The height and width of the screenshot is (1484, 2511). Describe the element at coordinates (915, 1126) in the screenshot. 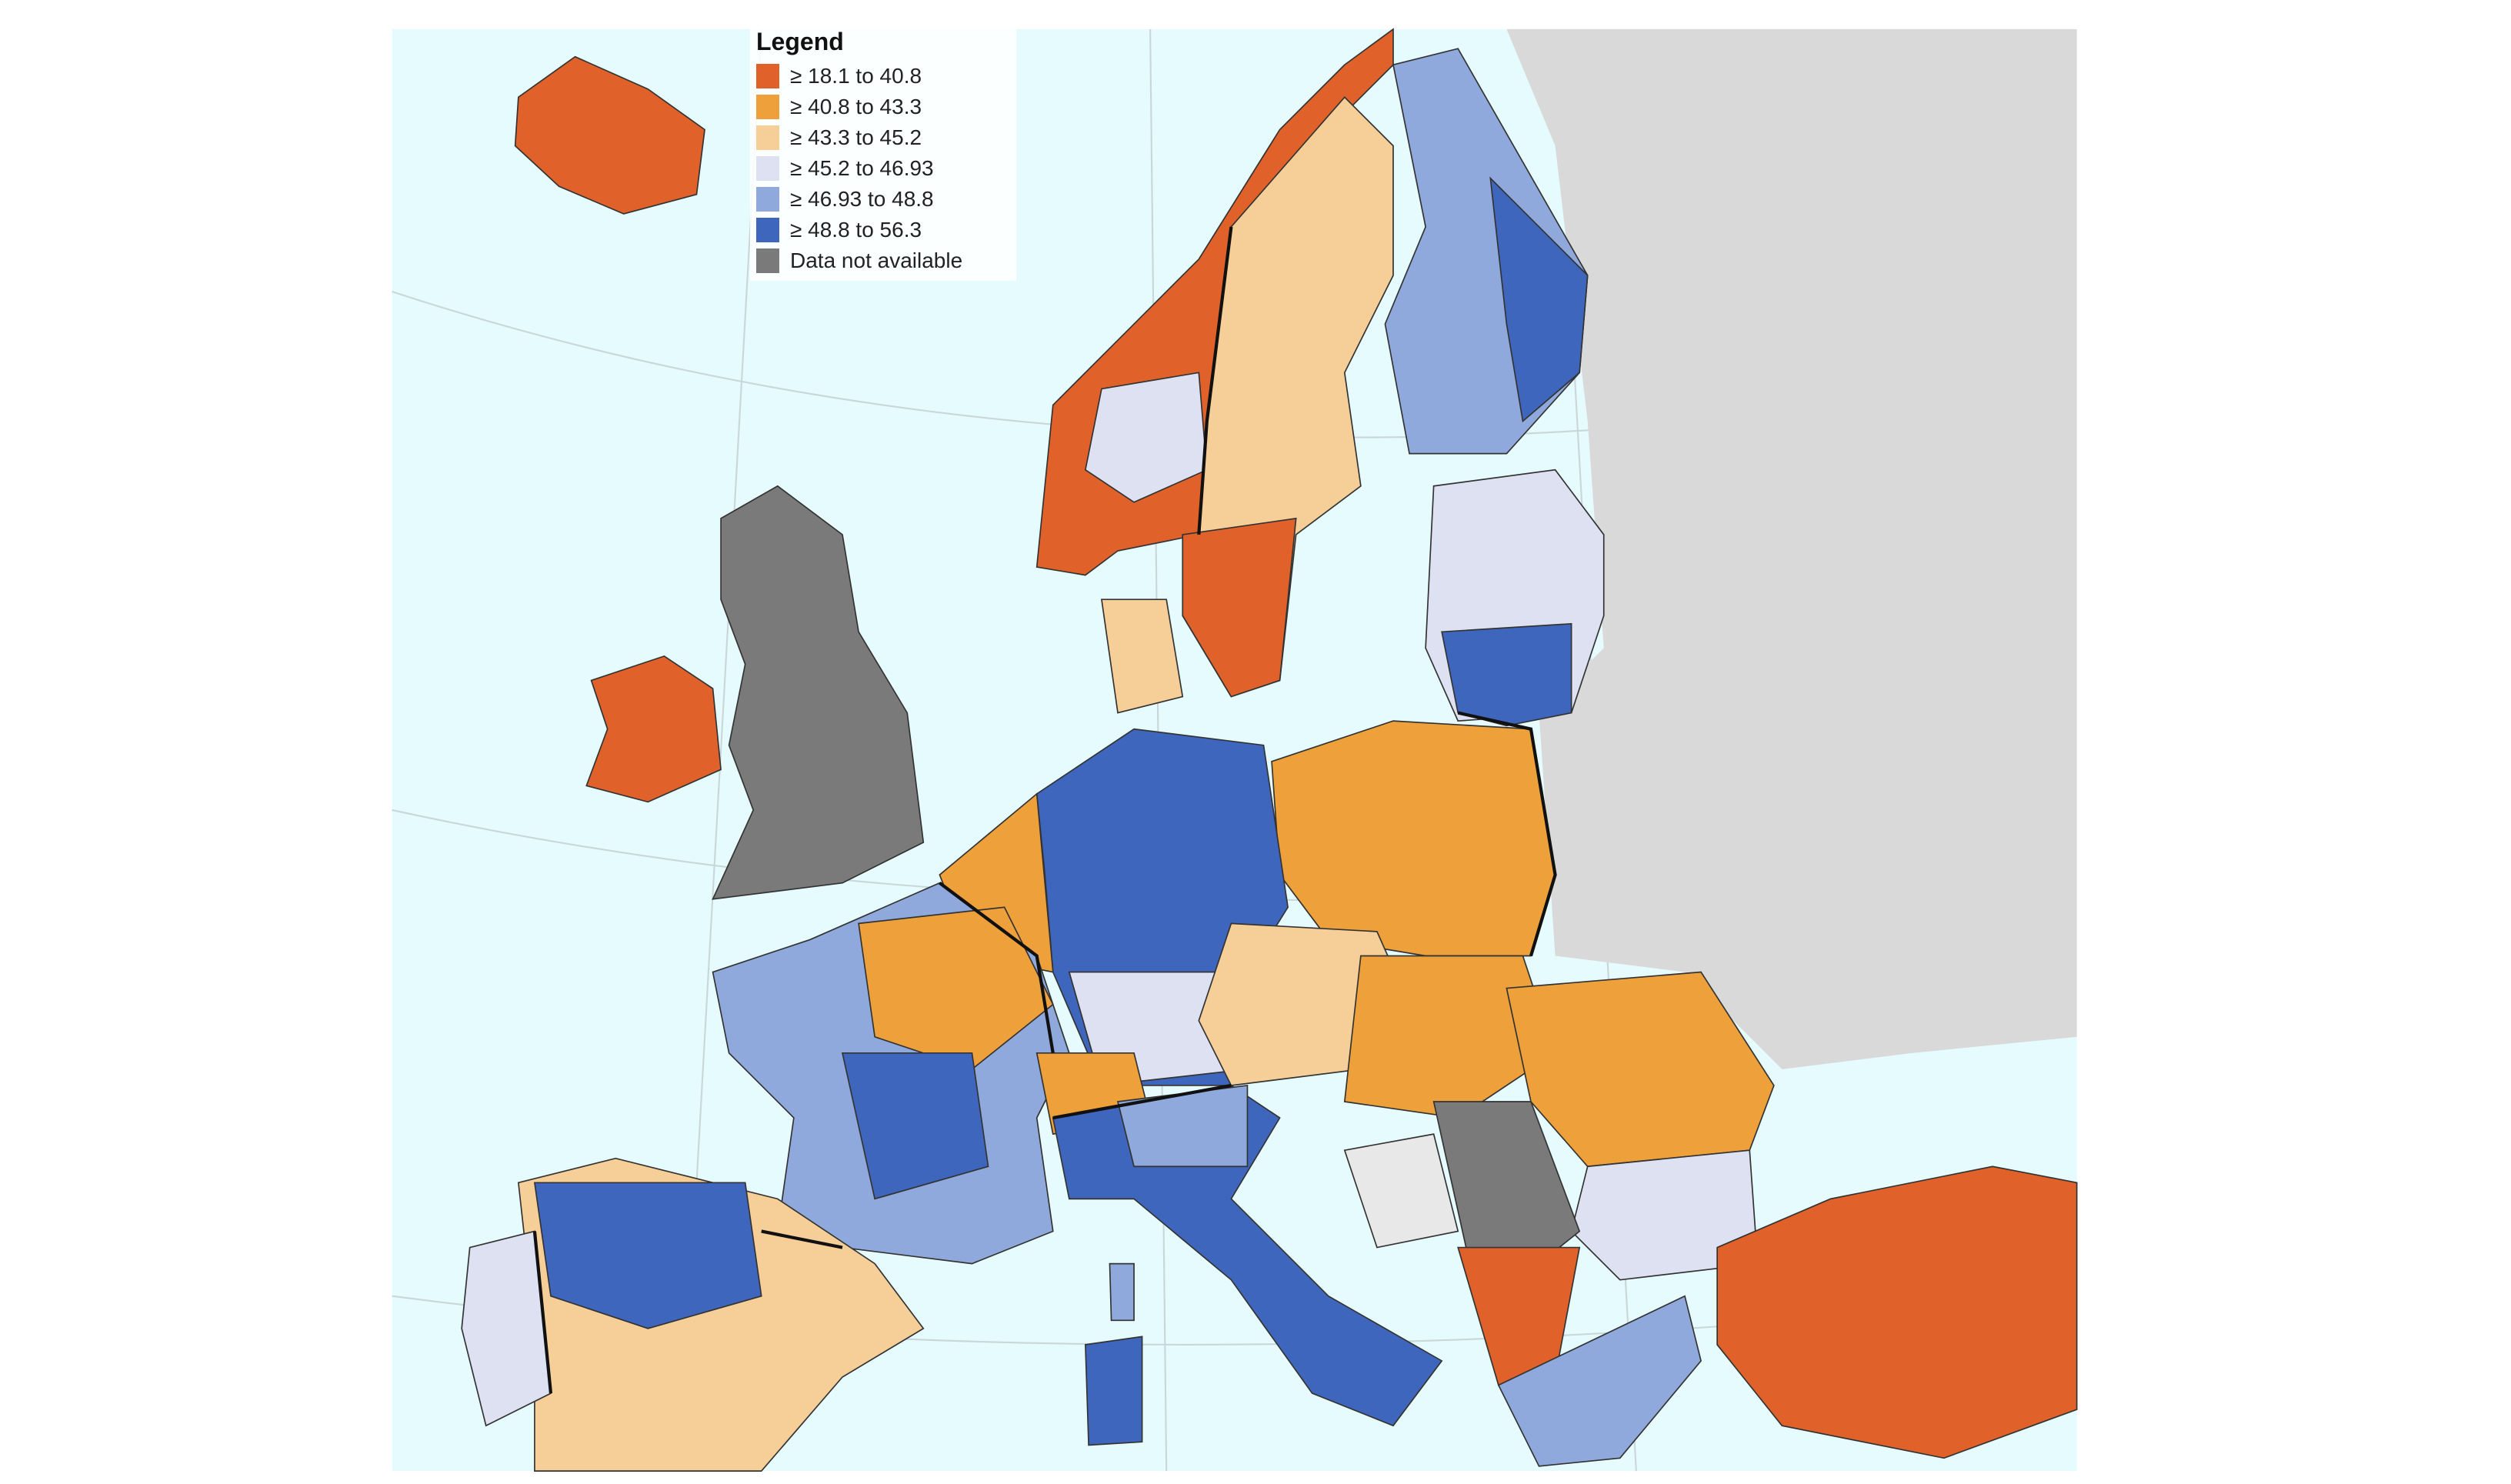

I see `france-center` at that location.